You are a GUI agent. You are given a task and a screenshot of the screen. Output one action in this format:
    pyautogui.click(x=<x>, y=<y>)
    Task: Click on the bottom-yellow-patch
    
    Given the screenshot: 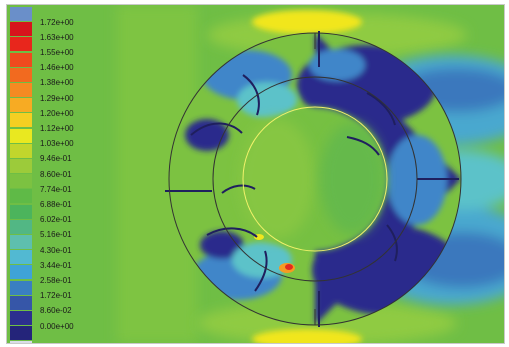 What is the action you would take?
    pyautogui.click(x=307, y=336)
    